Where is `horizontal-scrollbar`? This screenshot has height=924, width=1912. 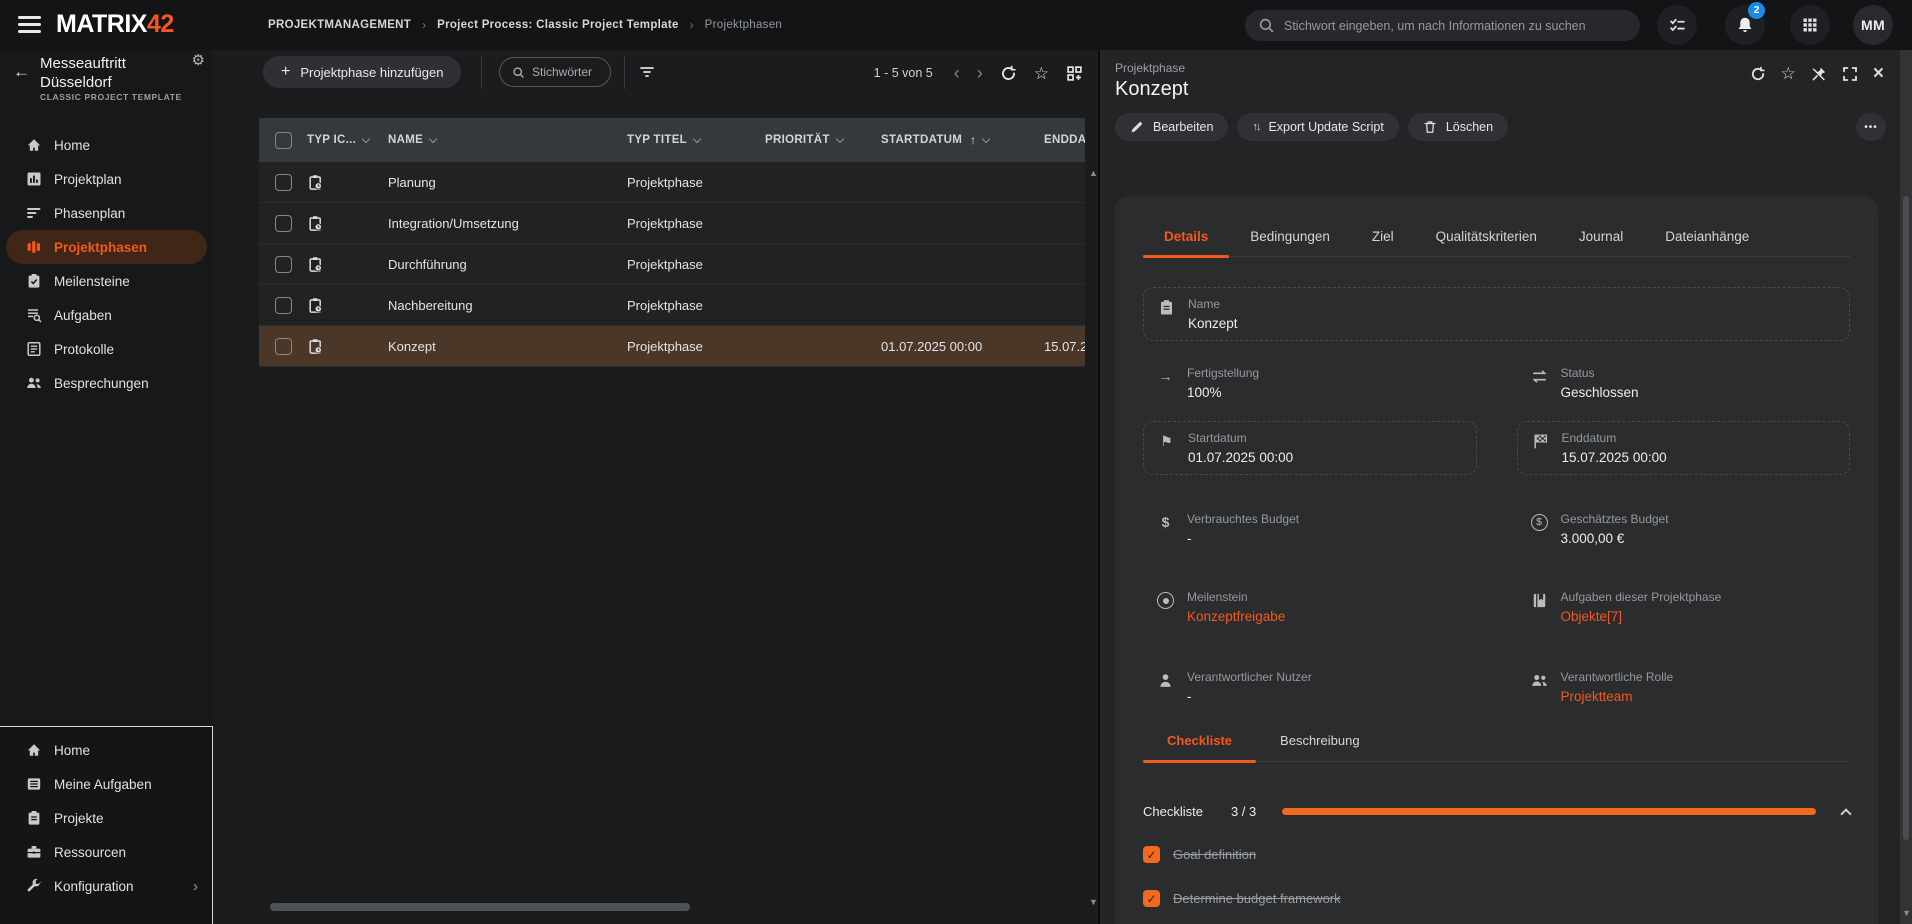 horizontal-scrollbar is located at coordinates (480, 907).